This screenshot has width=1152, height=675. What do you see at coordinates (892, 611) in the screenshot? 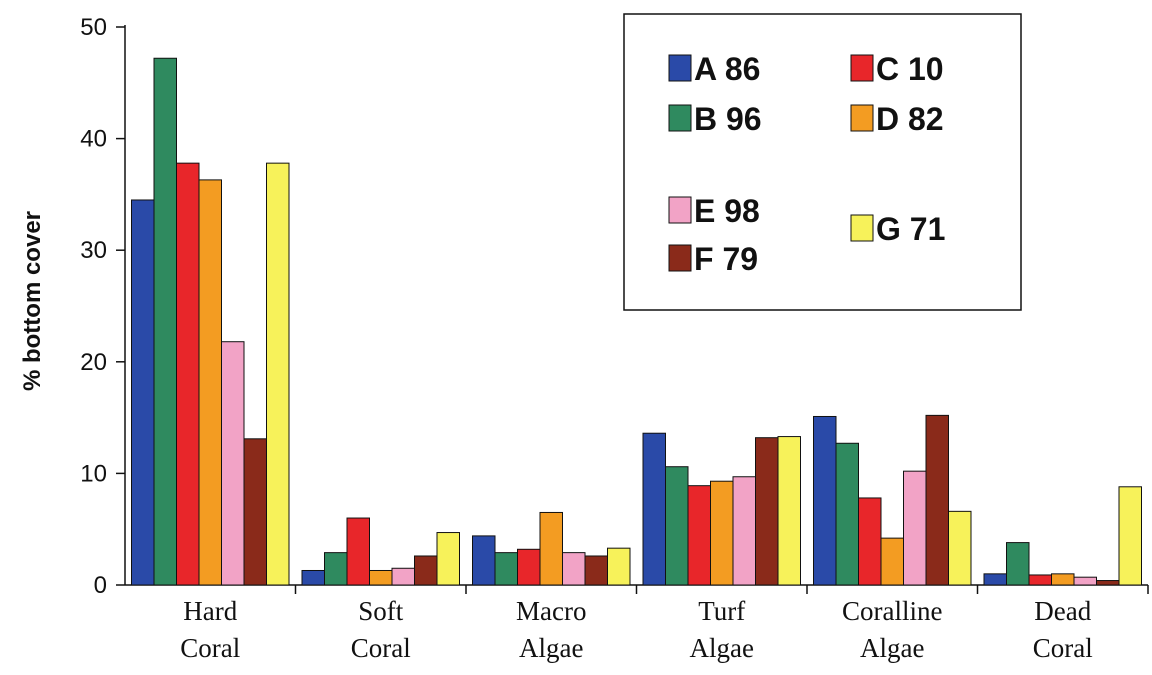
I see `x-category-label: Coralline` at bounding box center [892, 611].